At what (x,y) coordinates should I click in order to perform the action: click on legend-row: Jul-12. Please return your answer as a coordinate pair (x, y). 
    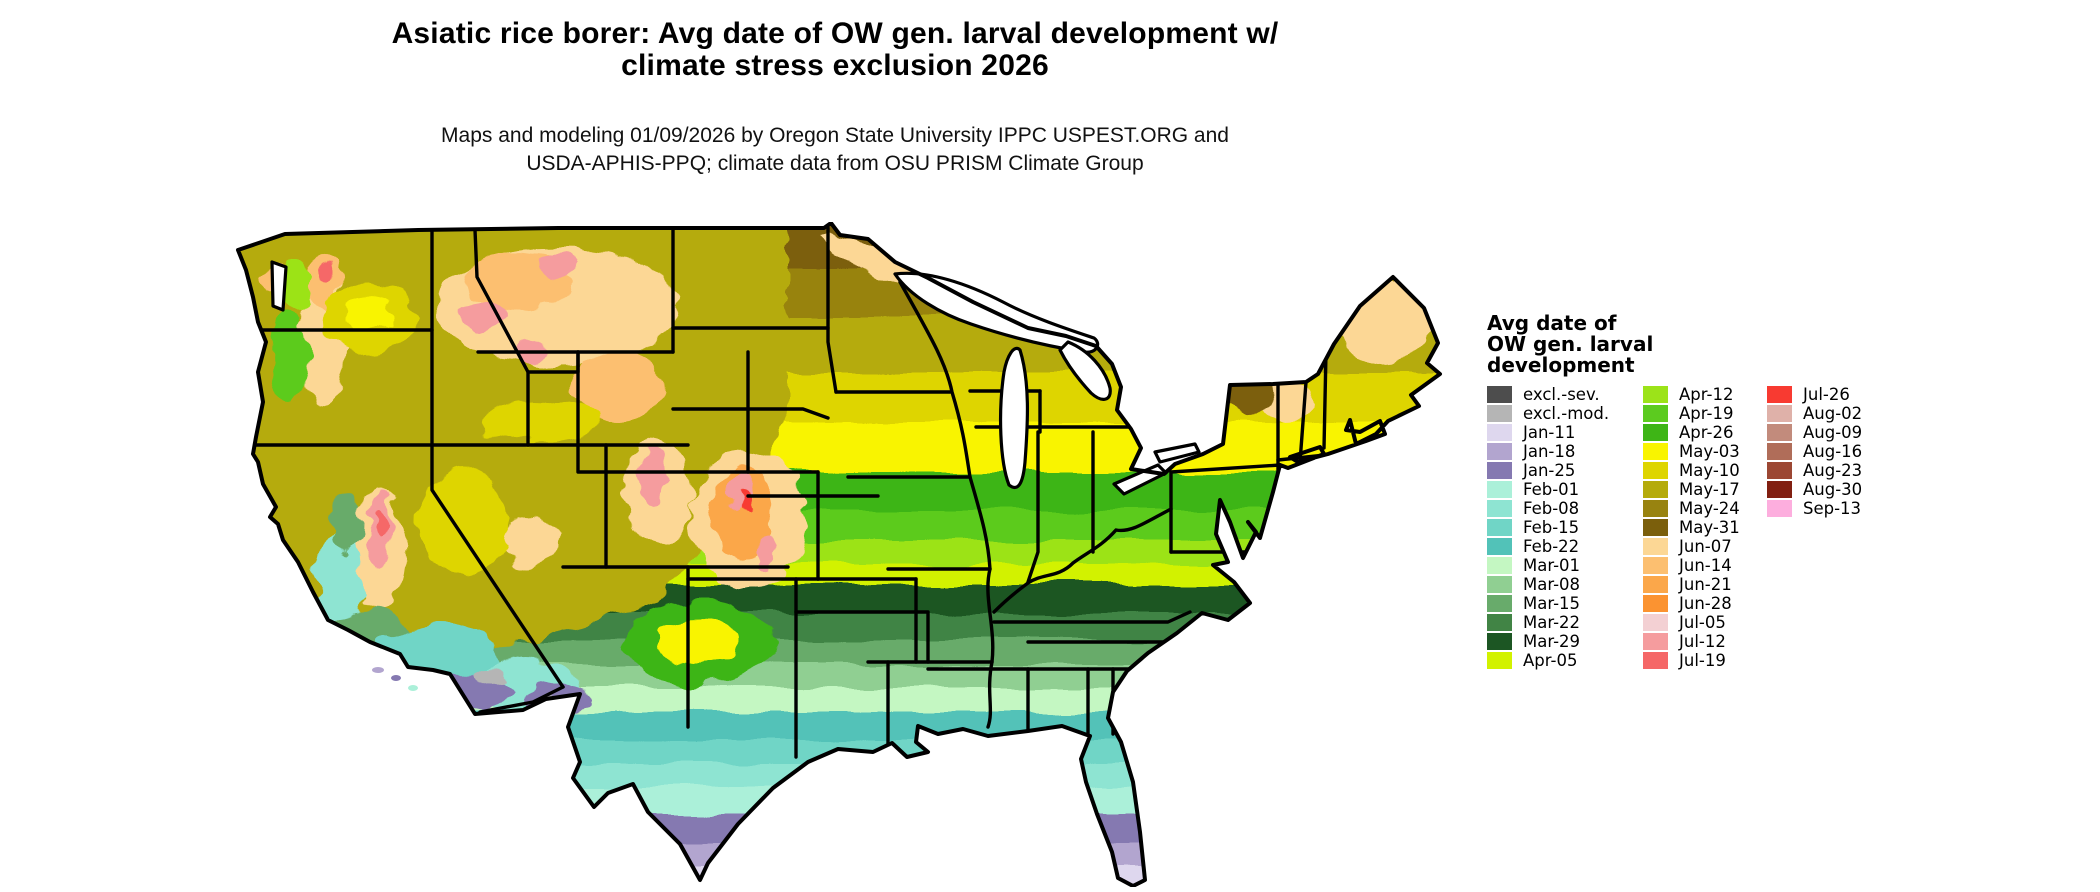
    Looking at the image, I should click on (1705, 641).